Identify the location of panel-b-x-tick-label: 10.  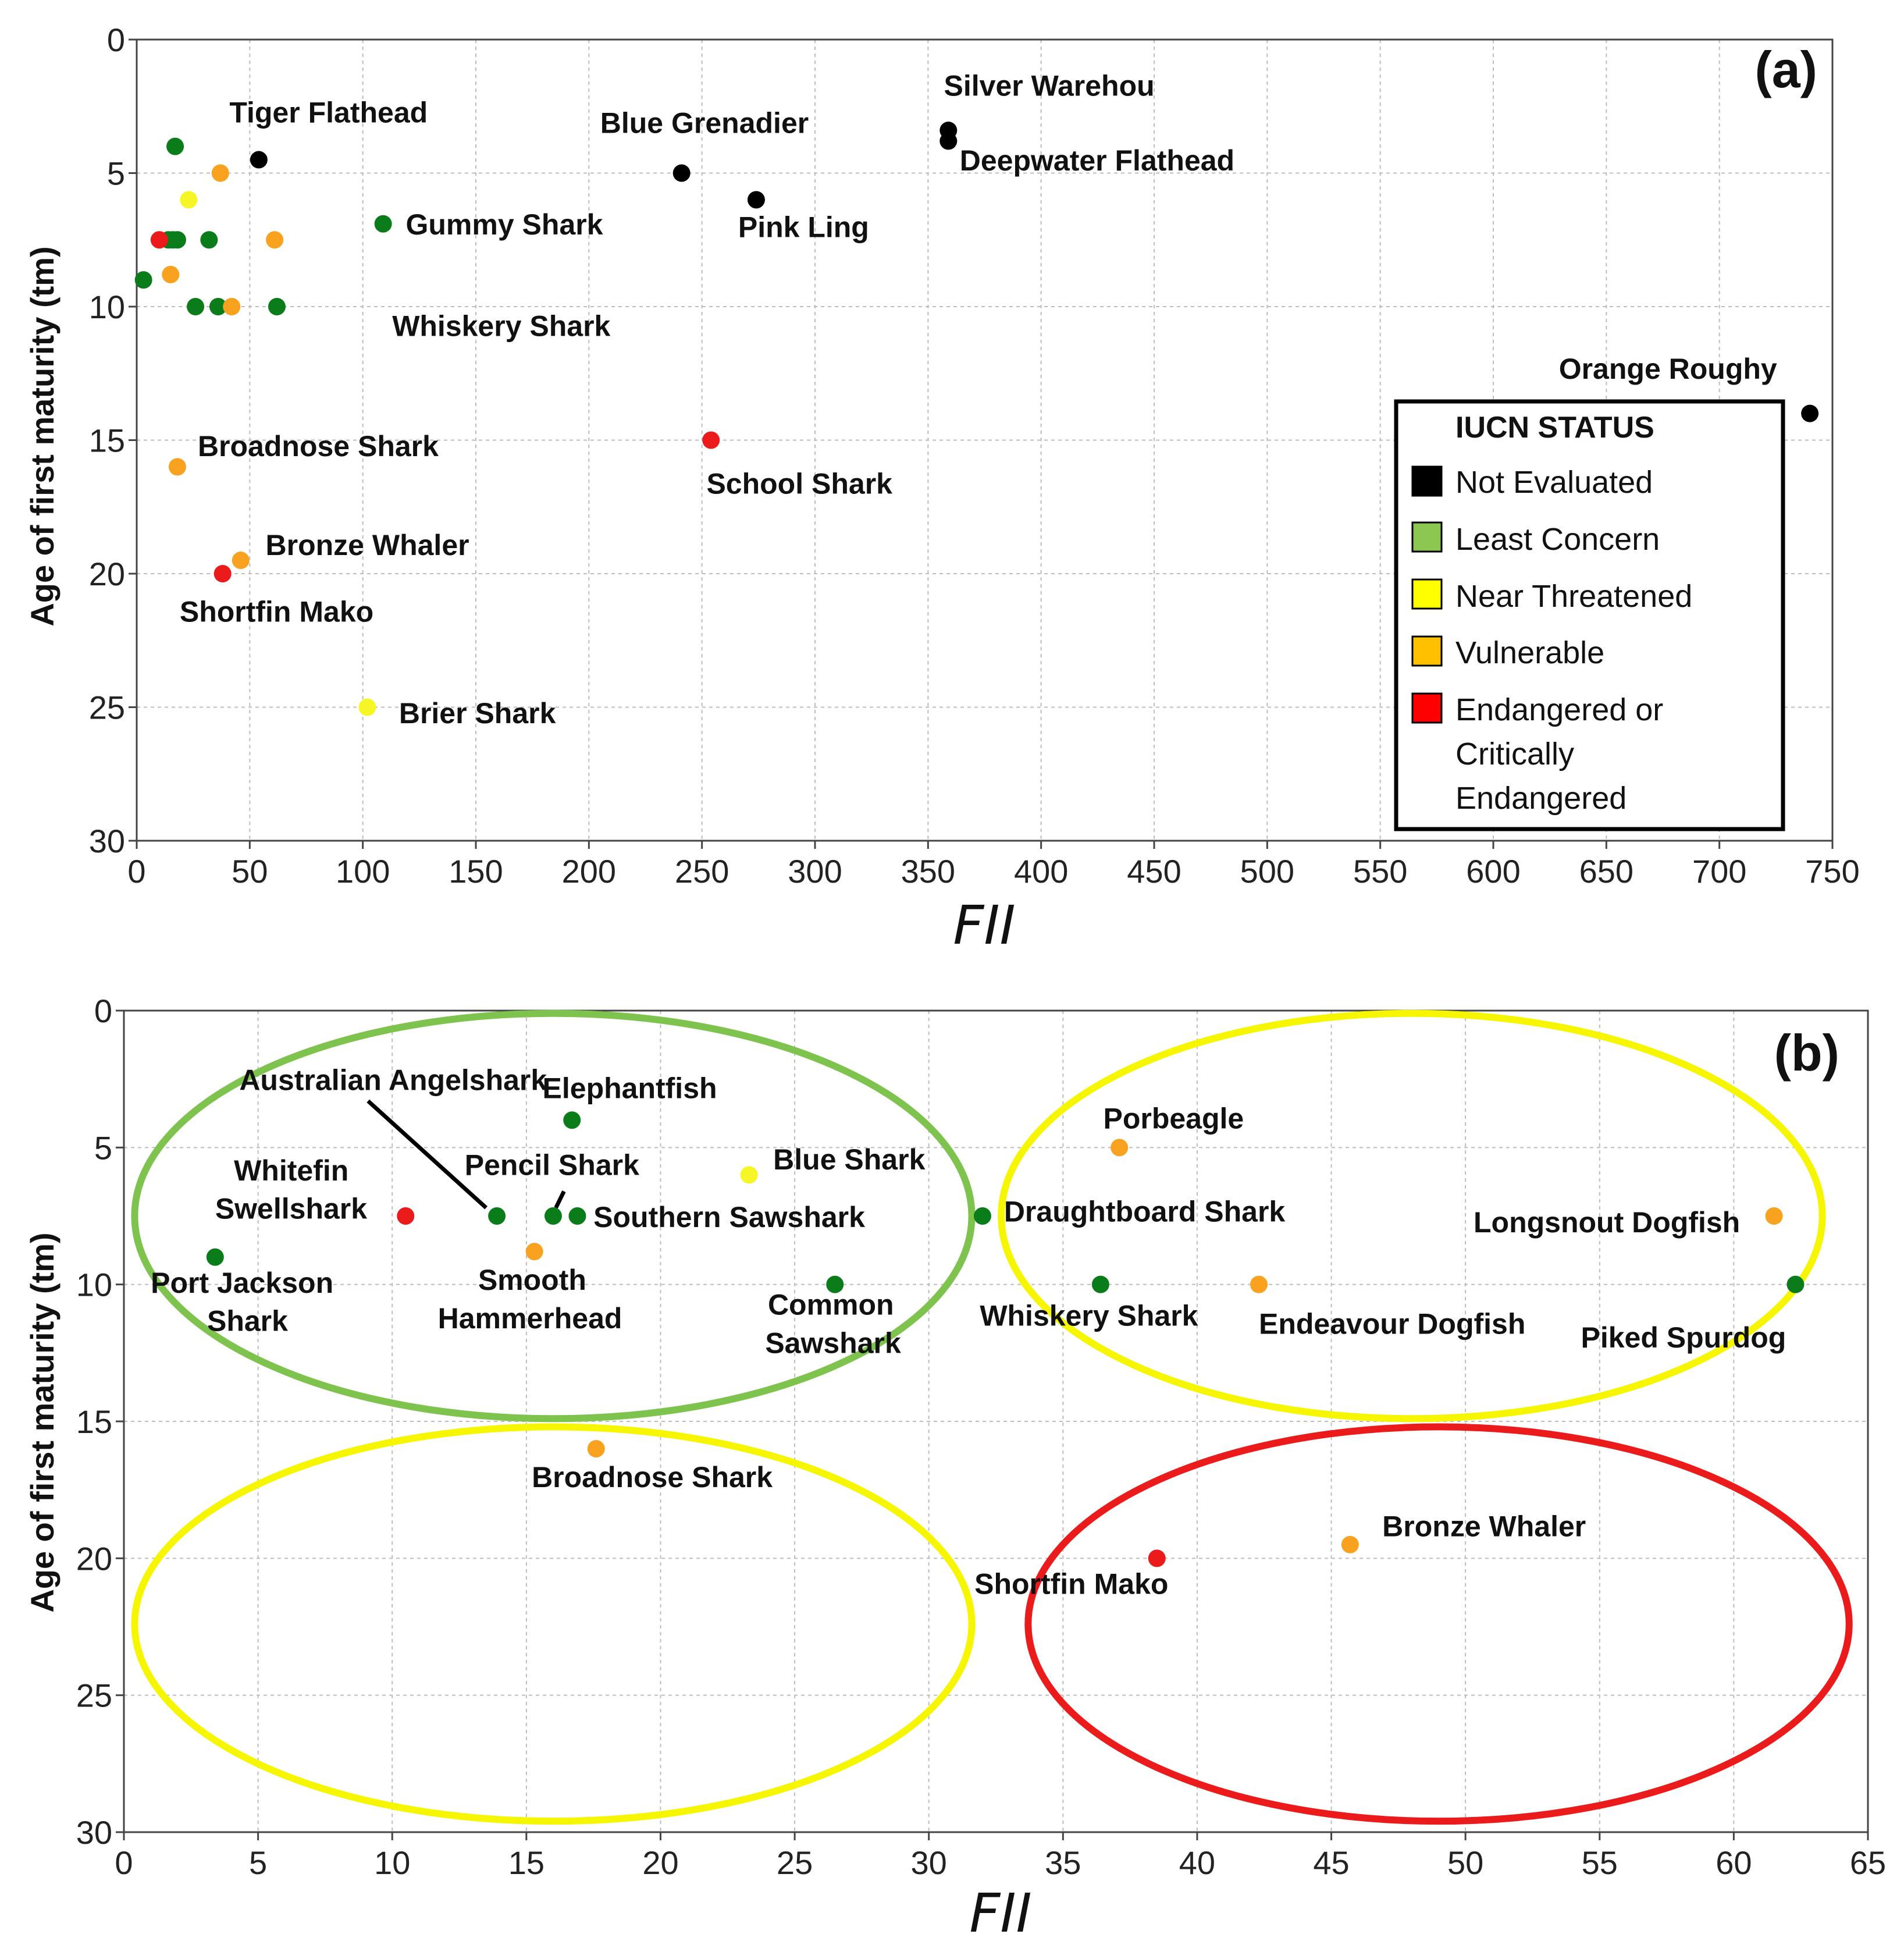
(392, 1862).